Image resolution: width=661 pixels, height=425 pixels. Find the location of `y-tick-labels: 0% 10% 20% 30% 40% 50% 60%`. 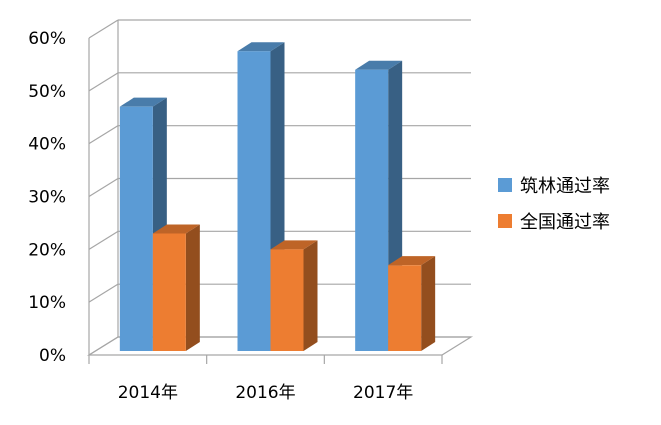

y-tick-labels: 0% 10% 20% 30% 40% 50% 60% is located at coordinates (47, 197).